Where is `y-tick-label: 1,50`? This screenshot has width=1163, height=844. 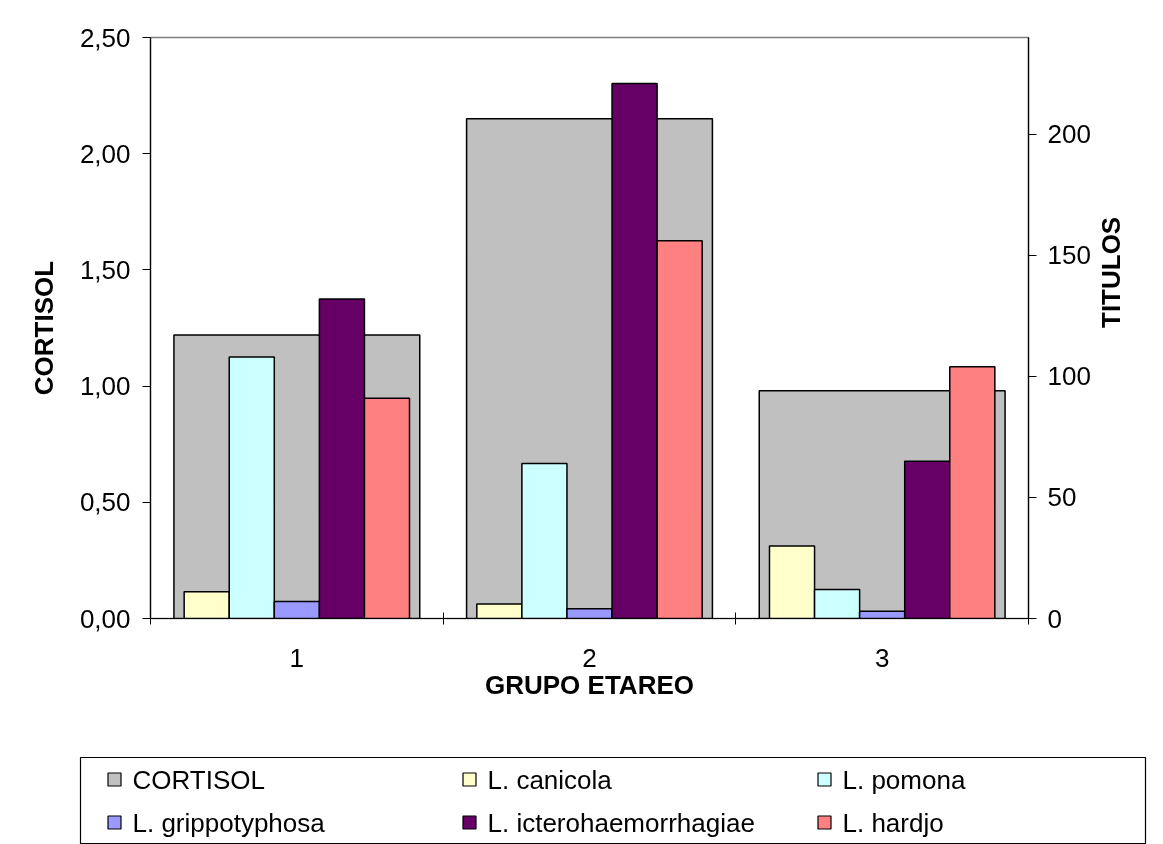
y-tick-label: 1,50 is located at coordinates (105, 269).